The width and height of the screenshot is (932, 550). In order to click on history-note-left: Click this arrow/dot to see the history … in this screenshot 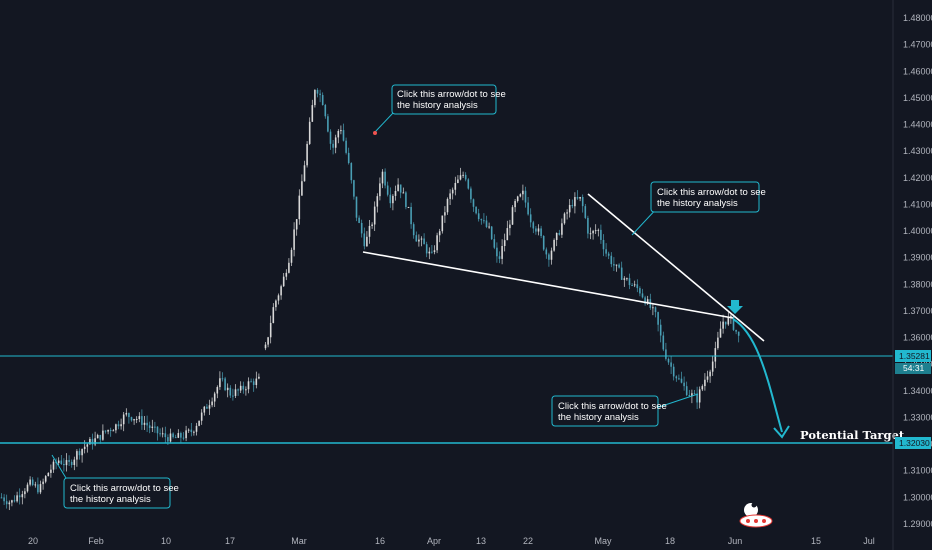, I will do `click(115, 481)`.